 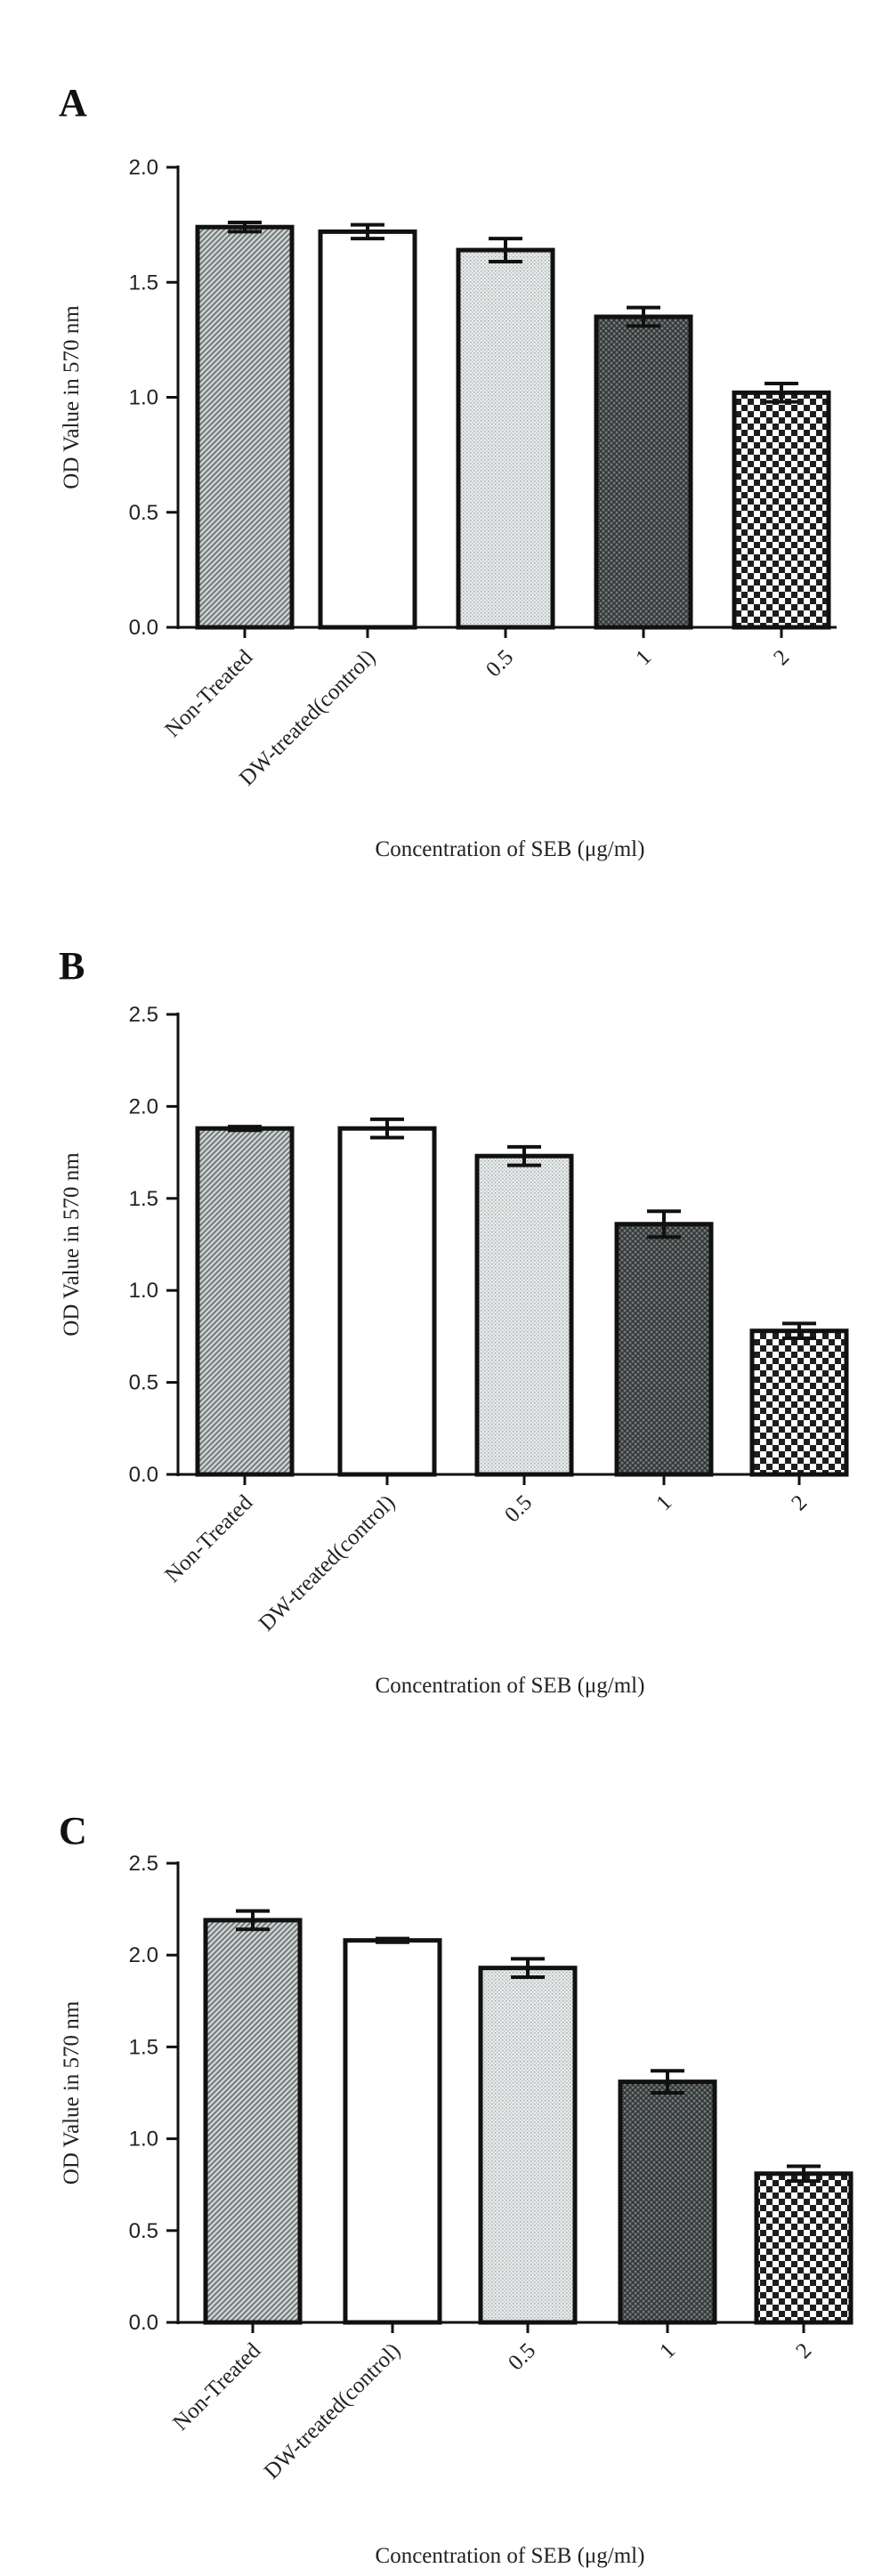 I want to click on panel-a-label: A, so click(x=73, y=103).